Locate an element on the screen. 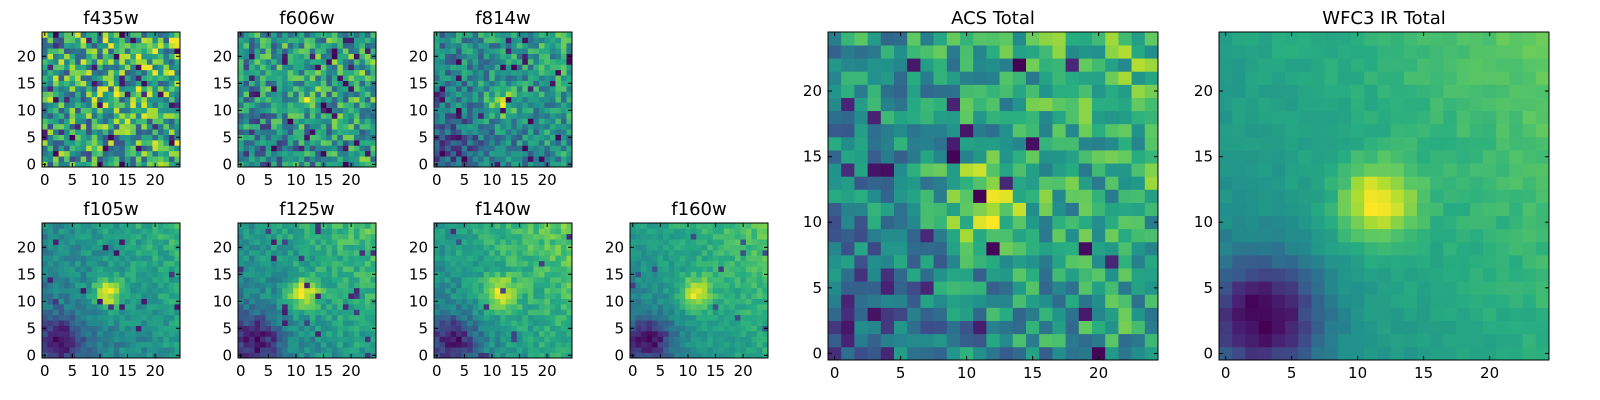 This screenshot has height=400, width=1600. panel-title: f606w is located at coordinates (306, 18).